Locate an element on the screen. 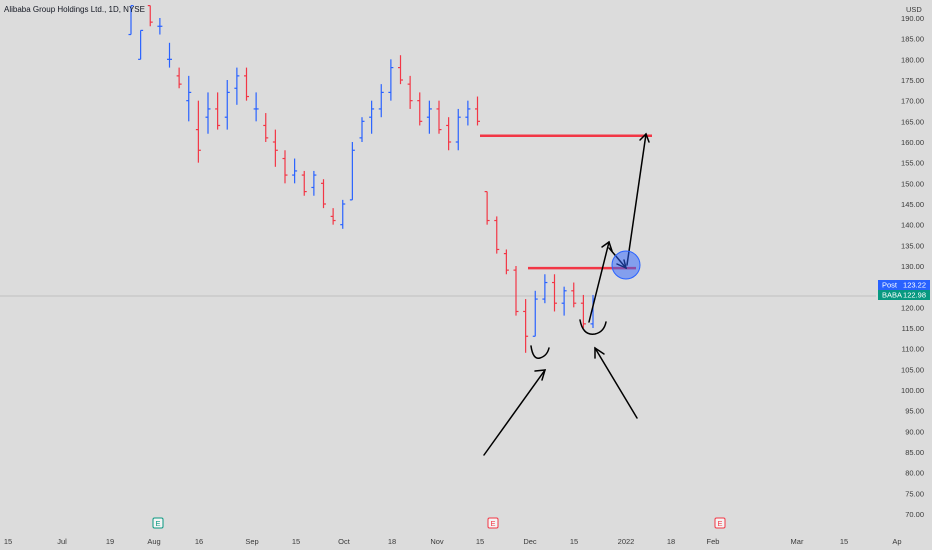 This screenshot has height=550, width=932. y-tick-label: 95.00 is located at coordinates (914, 411).